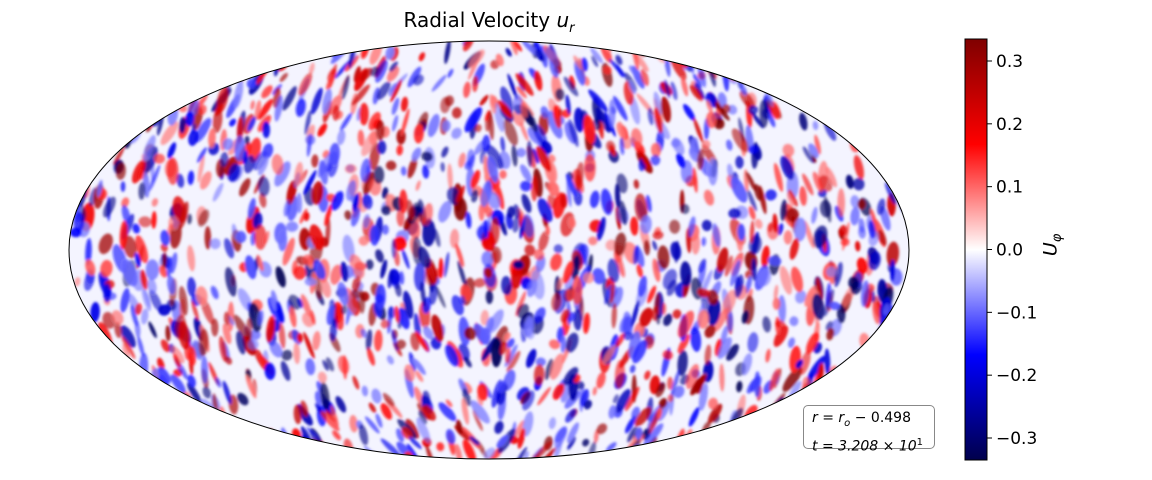 This screenshot has width=1152, height=480. What do you see at coordinates (847, 423) in the screenshot?
I see `annotation-radius-sub: o` at bounding box center [847, 423].